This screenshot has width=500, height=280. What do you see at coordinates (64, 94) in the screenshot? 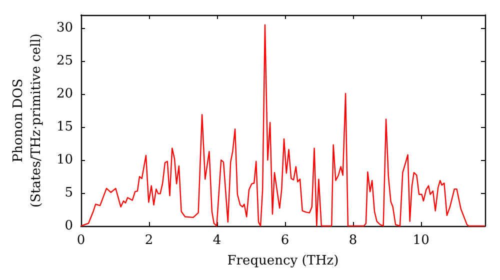
I see `y-tick-label: 20` at bounding box center [64, 94].